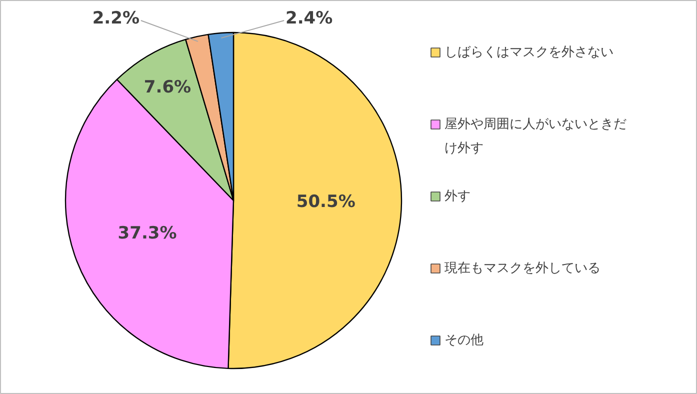 Image resolution: width=697 pixels, height=394 pixels. What do you see at coordinates (326, 202) in the screenshot?
I see `data-label: 50.5%` at bounding box center [326, 202].